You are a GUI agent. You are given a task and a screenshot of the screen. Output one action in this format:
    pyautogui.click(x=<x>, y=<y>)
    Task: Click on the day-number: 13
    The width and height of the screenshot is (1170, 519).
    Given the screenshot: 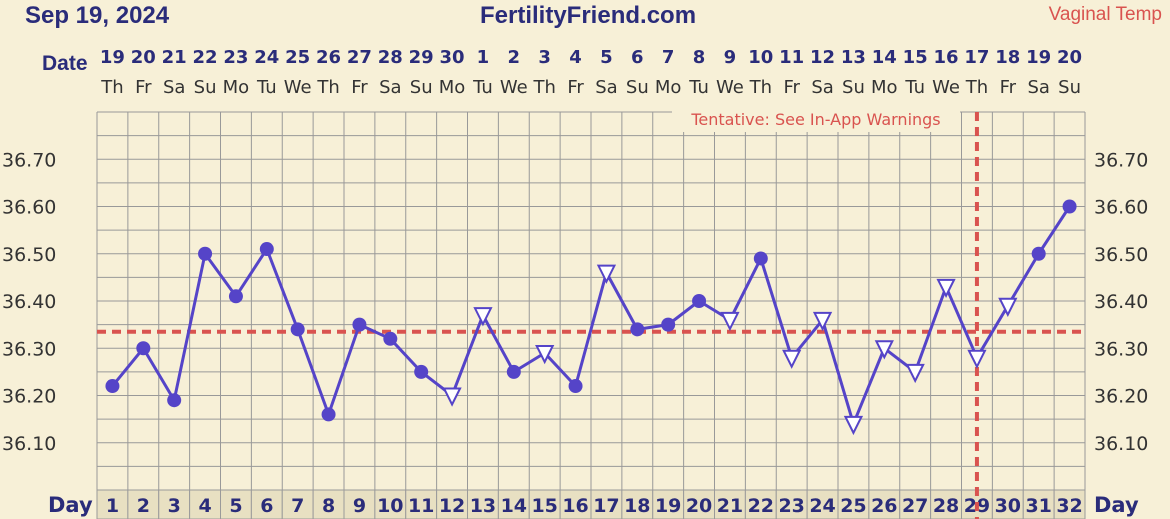 What is the action you would take?
    pyautogui.click(x=483, y=506)
    